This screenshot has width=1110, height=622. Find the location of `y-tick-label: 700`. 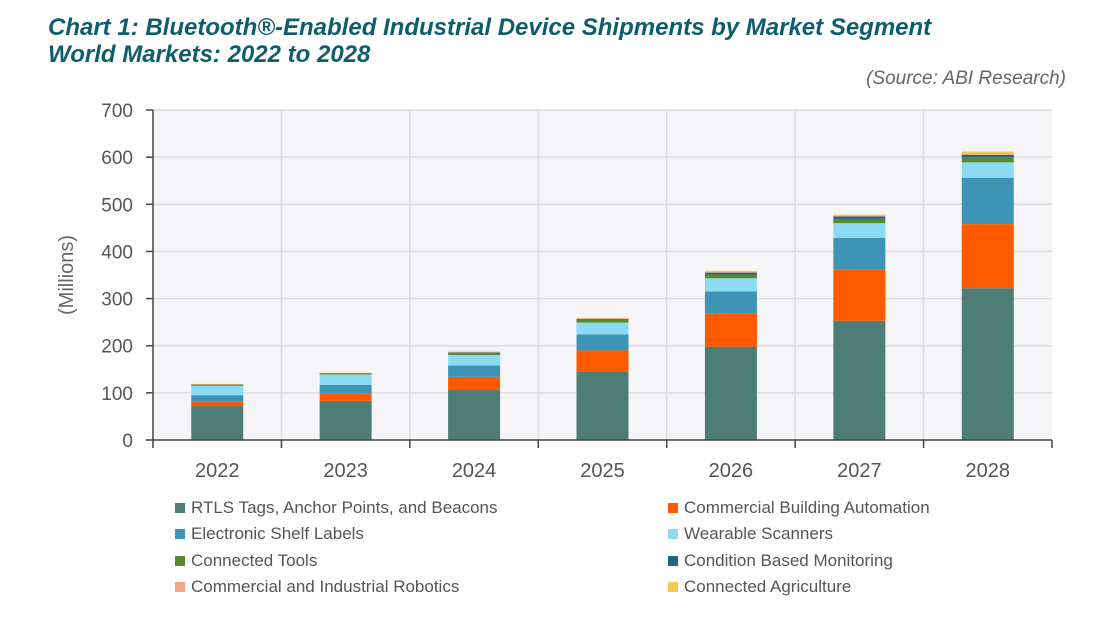

y-tick-label: 700 is located at coordinates (117, 111).